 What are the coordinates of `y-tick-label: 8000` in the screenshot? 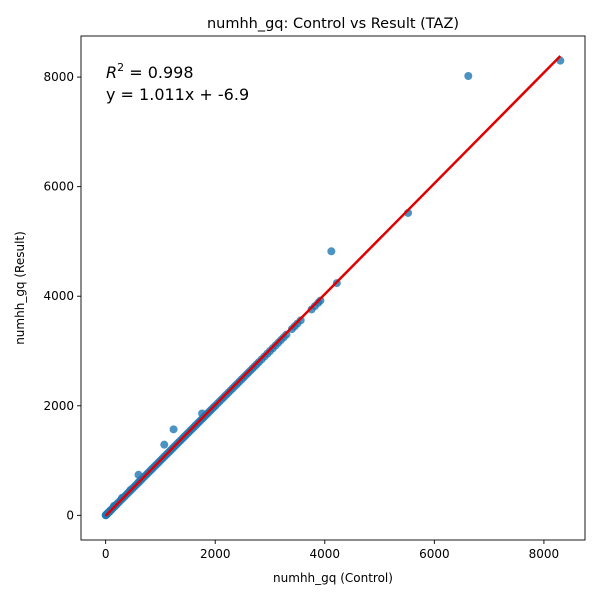 It's located at (58, 77).